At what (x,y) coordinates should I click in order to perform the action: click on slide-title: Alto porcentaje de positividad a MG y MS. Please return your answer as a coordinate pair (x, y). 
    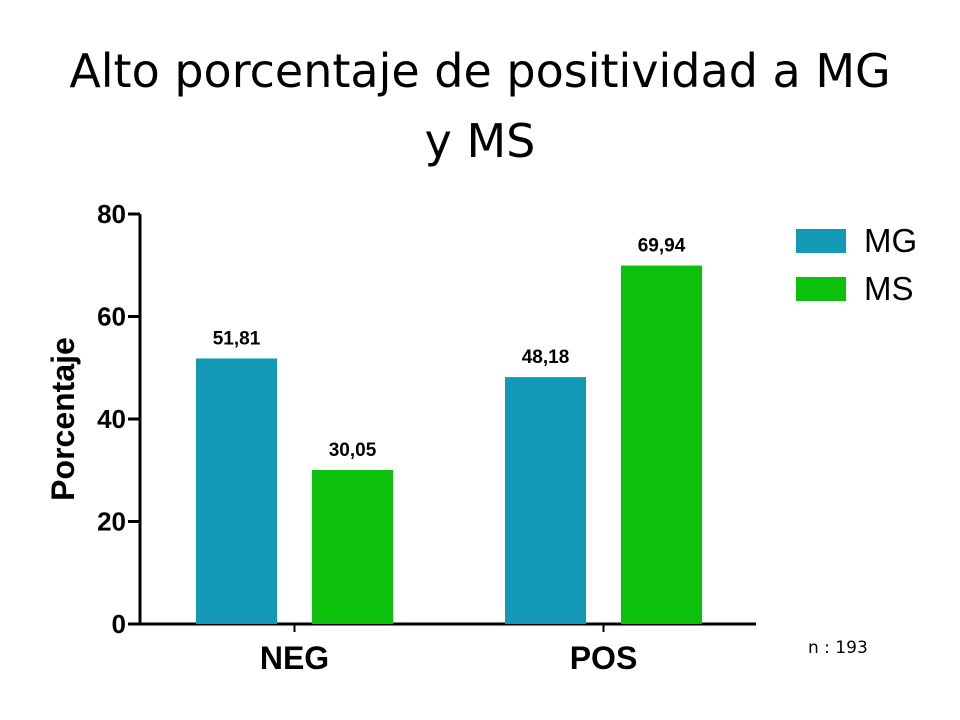
    Looking at the image, I should click on (480, 106).